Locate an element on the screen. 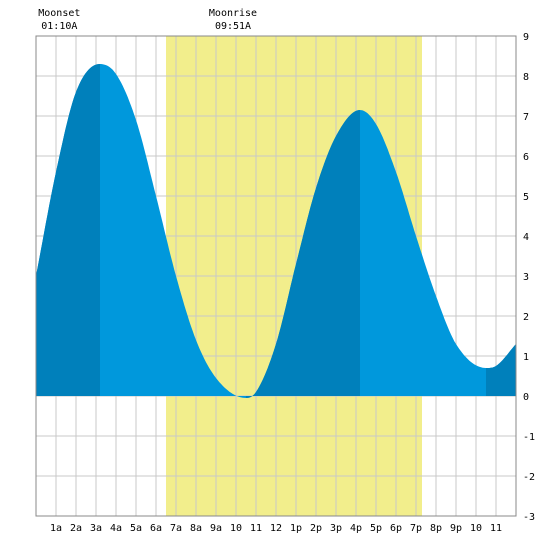 The width and height of the screenshot is (550, 550). x-tick-label: 1p is located at coordinates (296, 528).